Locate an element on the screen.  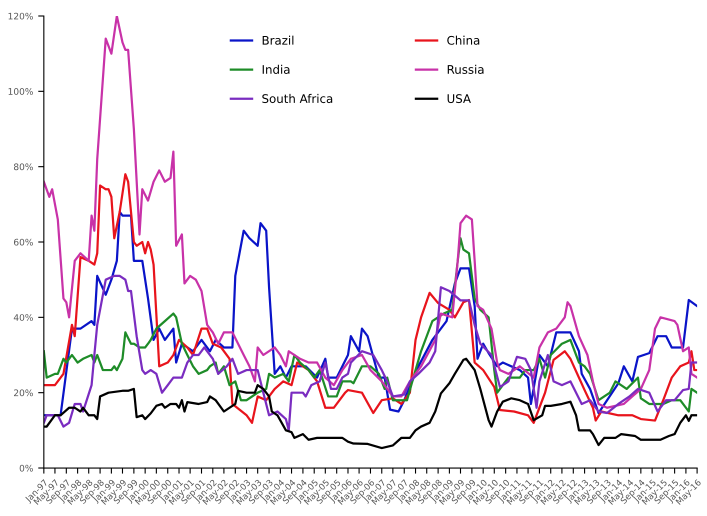
y-tick-label: 0% is located at coordinates (26, 468).